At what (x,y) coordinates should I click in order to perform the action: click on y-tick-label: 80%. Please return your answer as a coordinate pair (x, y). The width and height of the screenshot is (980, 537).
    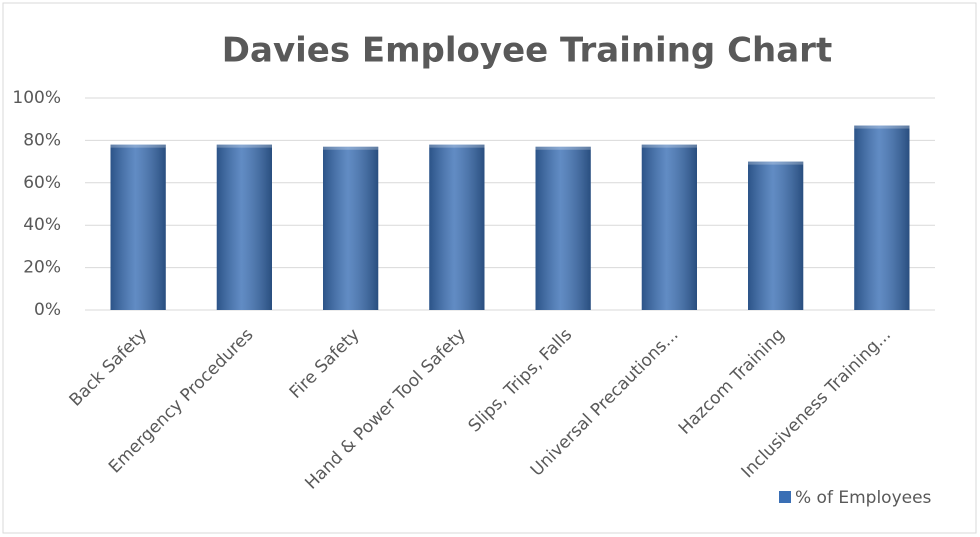
    Looking at the image, I should click on (42, 140).